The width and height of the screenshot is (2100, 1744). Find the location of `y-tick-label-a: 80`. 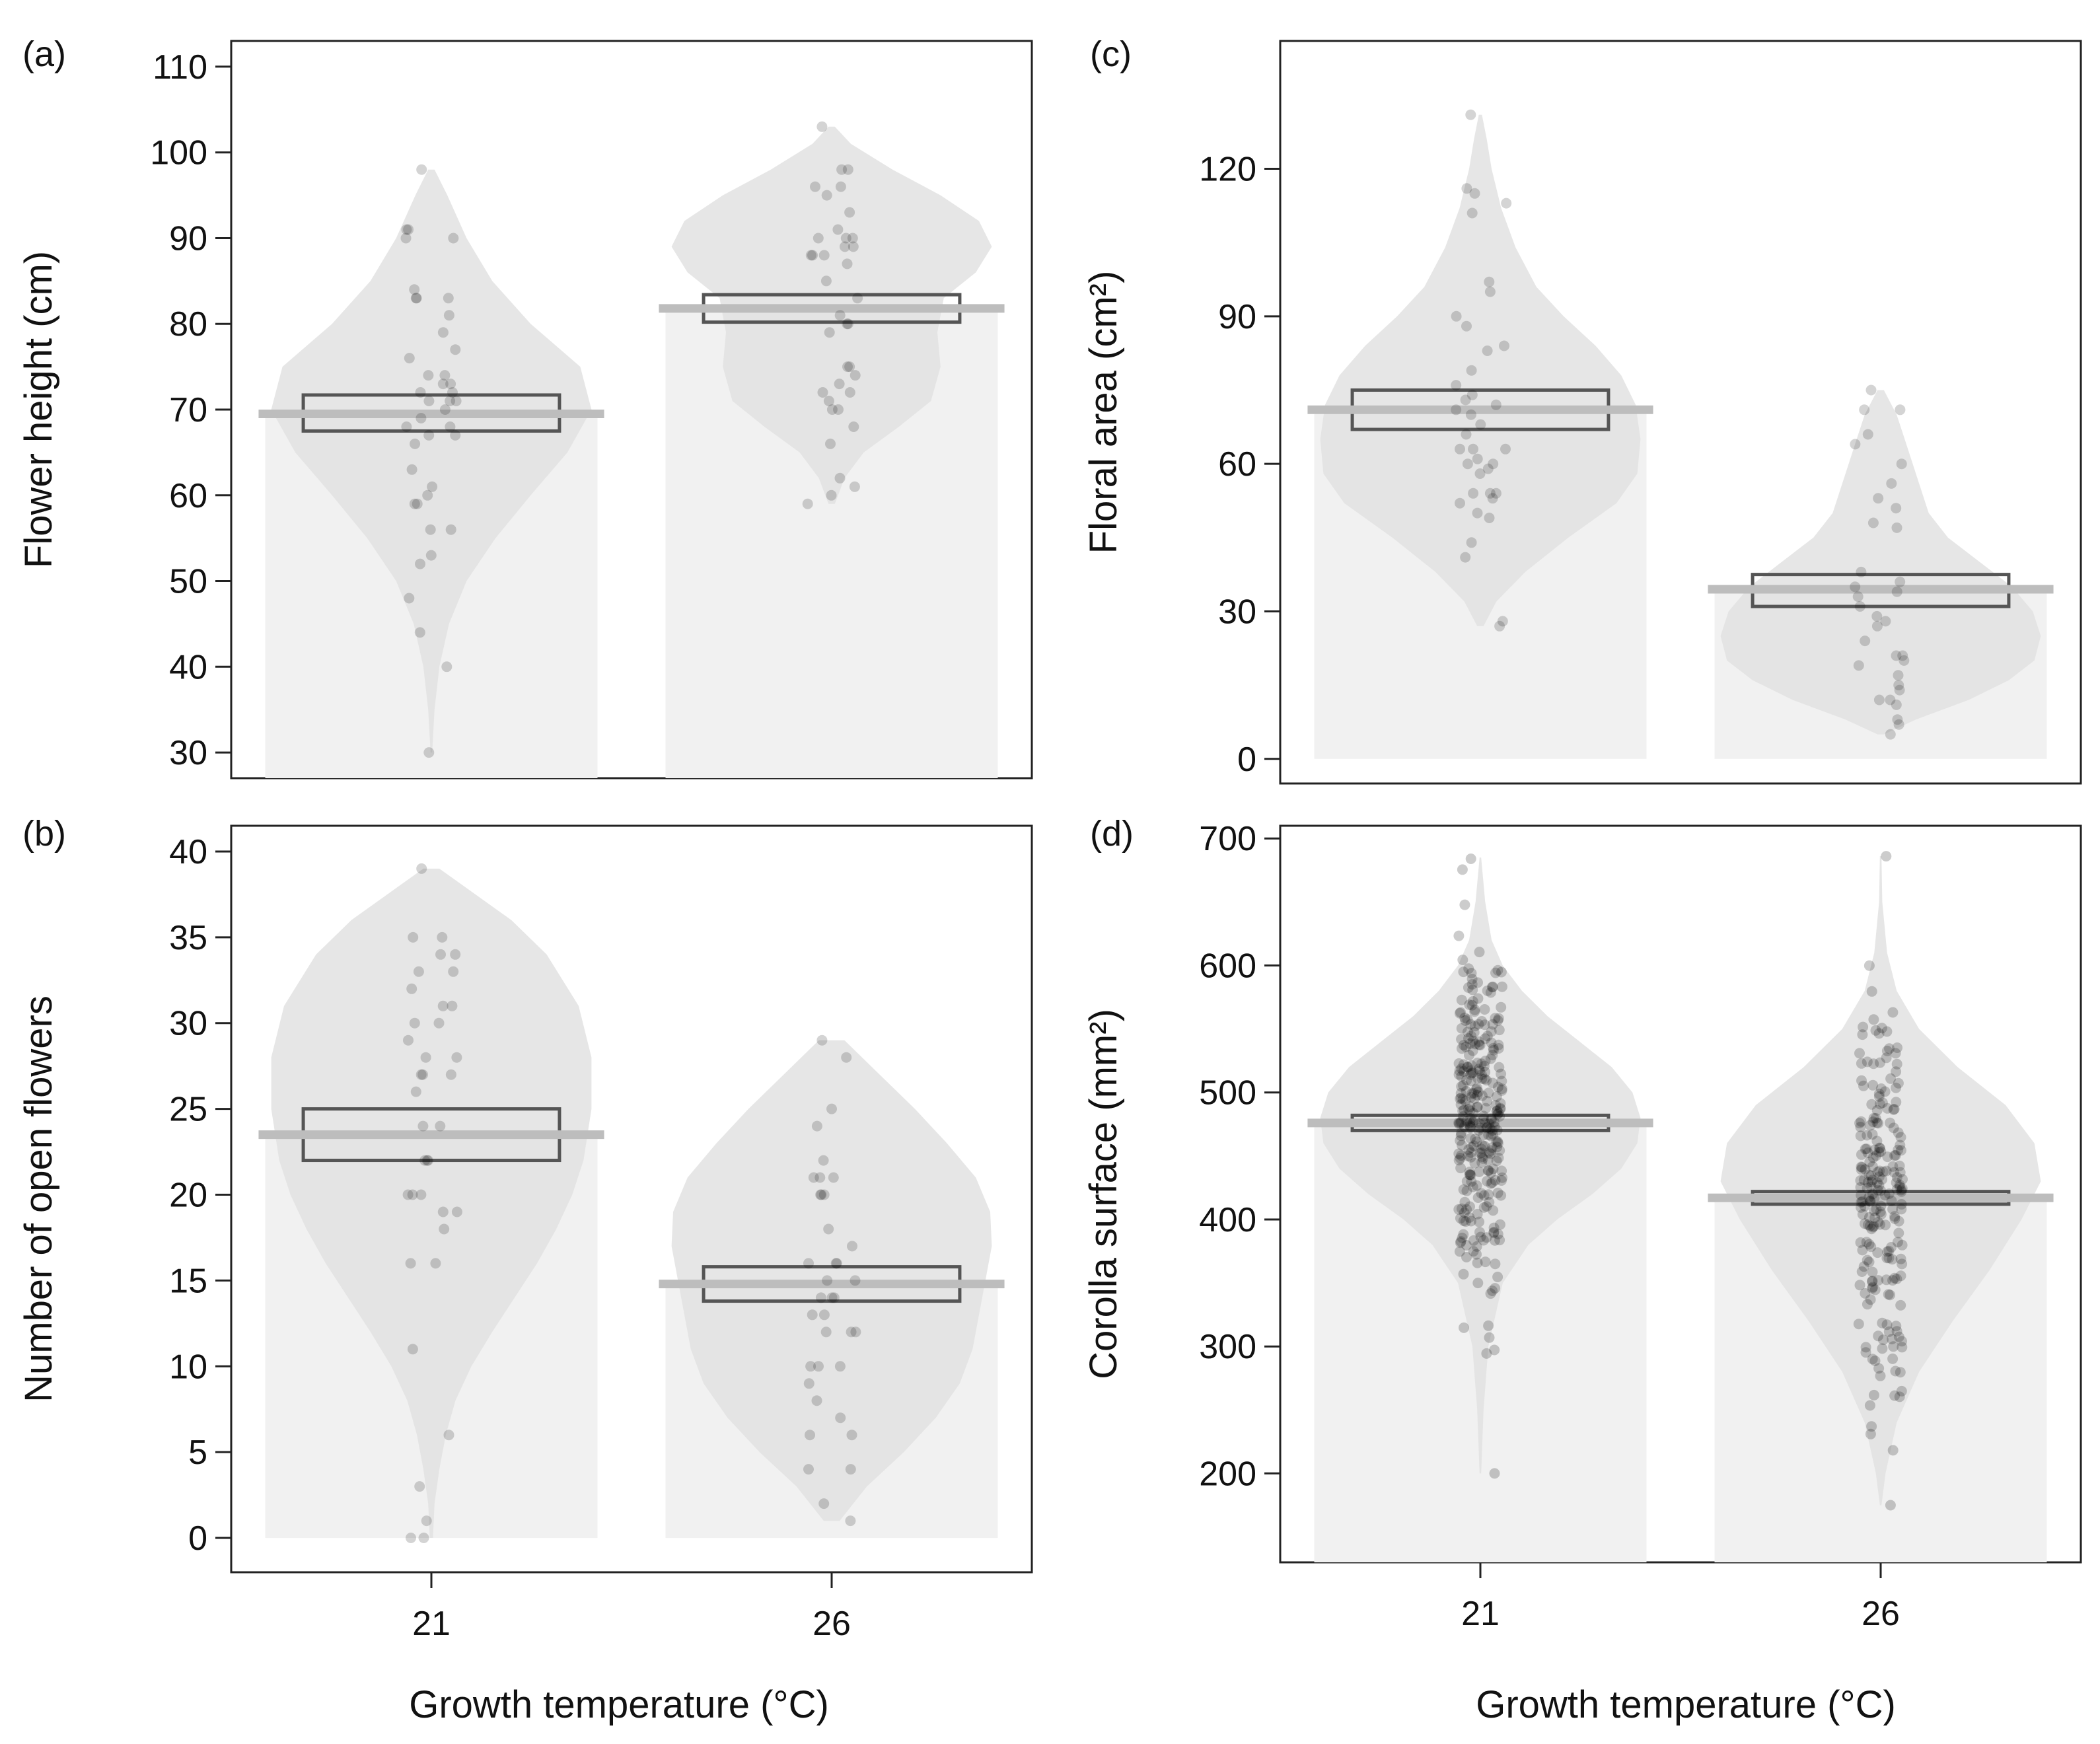

y-tick-label-a: 80 is located at coordinates (188, 324).